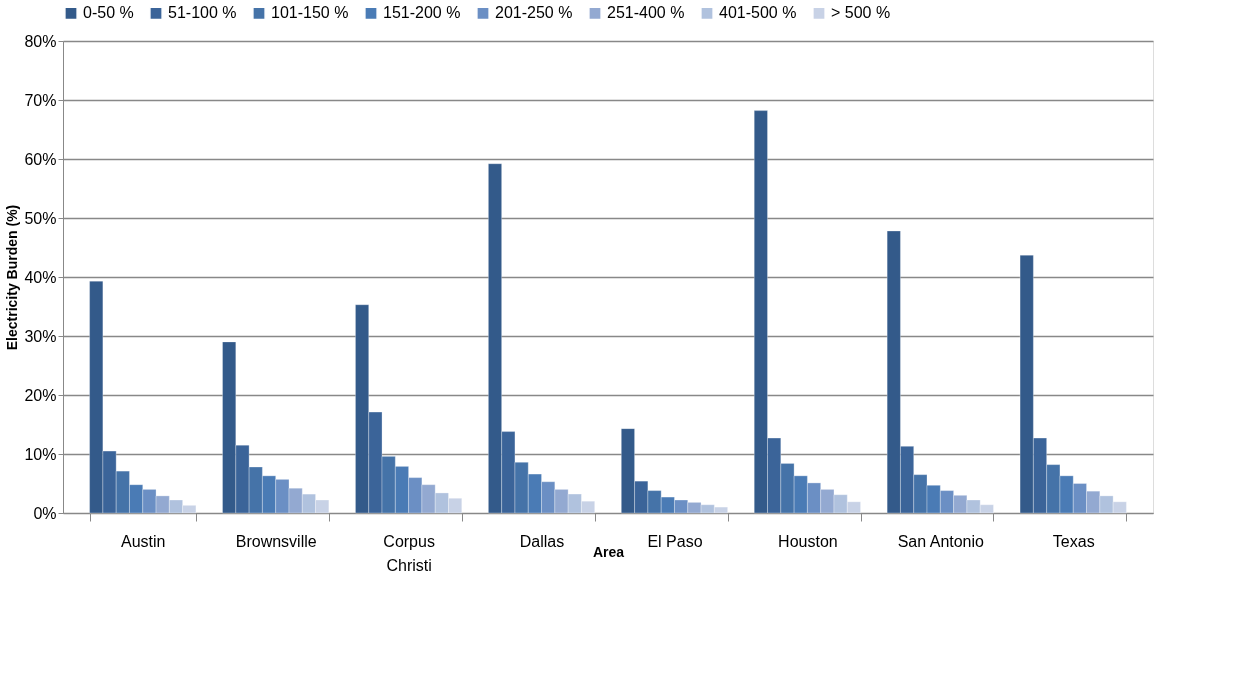 The height and width of the screenshot is (686, 1246). What do you see at coordinates (542, 541) in the screenshot?
I see `x-tick-label: Dallas` at bounding box center [542, 541].